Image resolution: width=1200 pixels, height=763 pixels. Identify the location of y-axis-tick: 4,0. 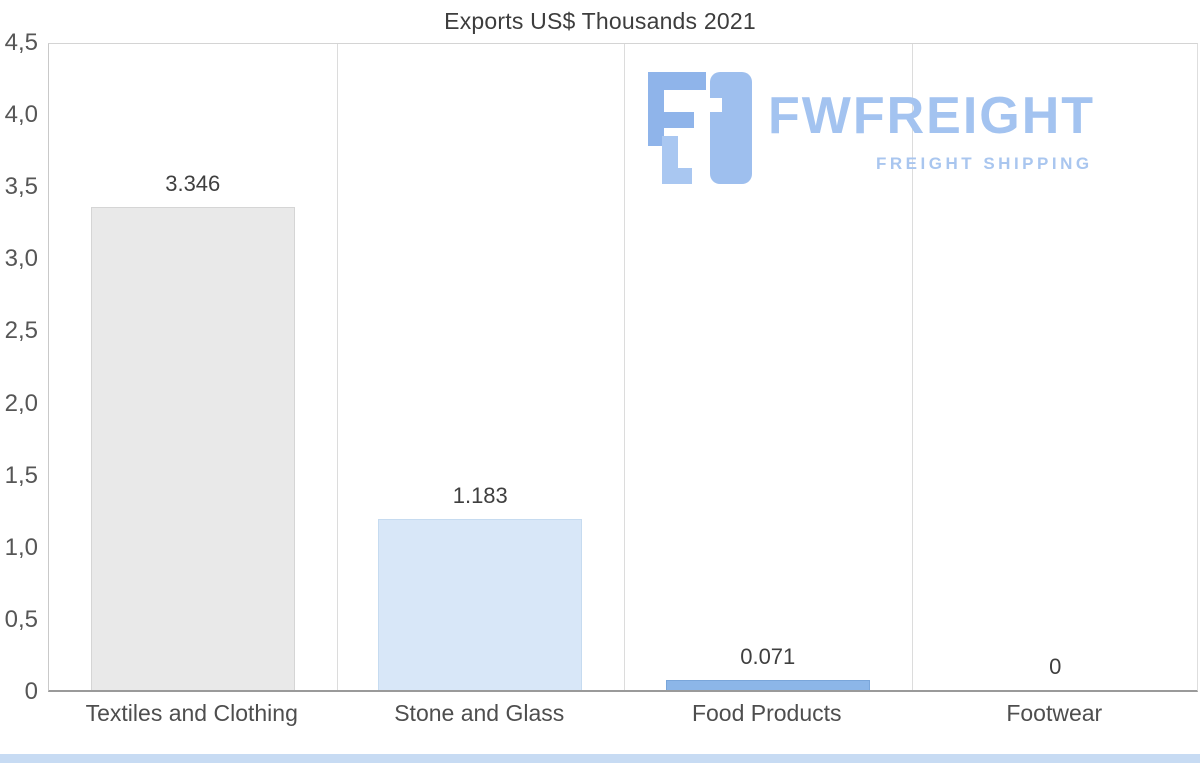
(21, 115).